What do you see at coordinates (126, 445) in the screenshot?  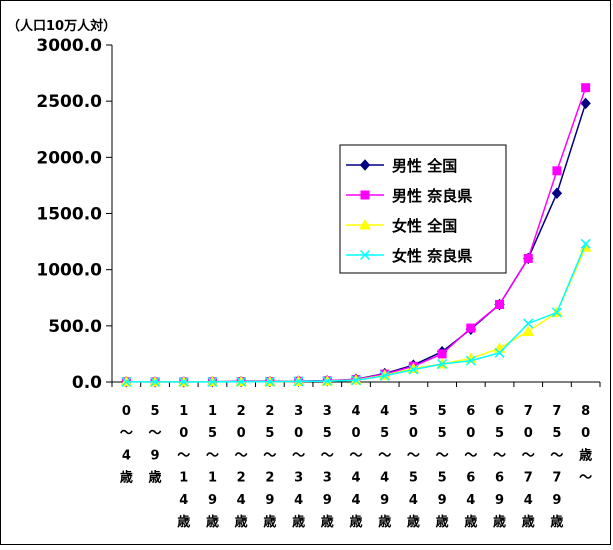 I see `x-tick-label: 0 ～ 4 歳` at bounding box center [126, 445].